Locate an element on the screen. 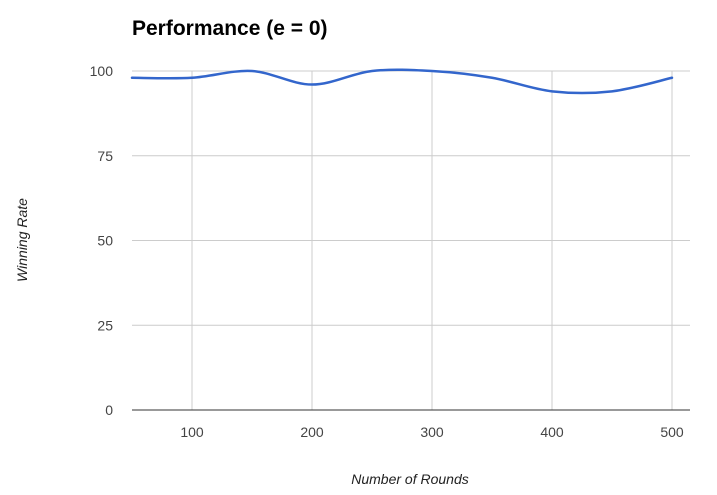 The height and width of the screenshot is (495, 717). y-tick-label-25: 25 is located at coordinates (105, 325).